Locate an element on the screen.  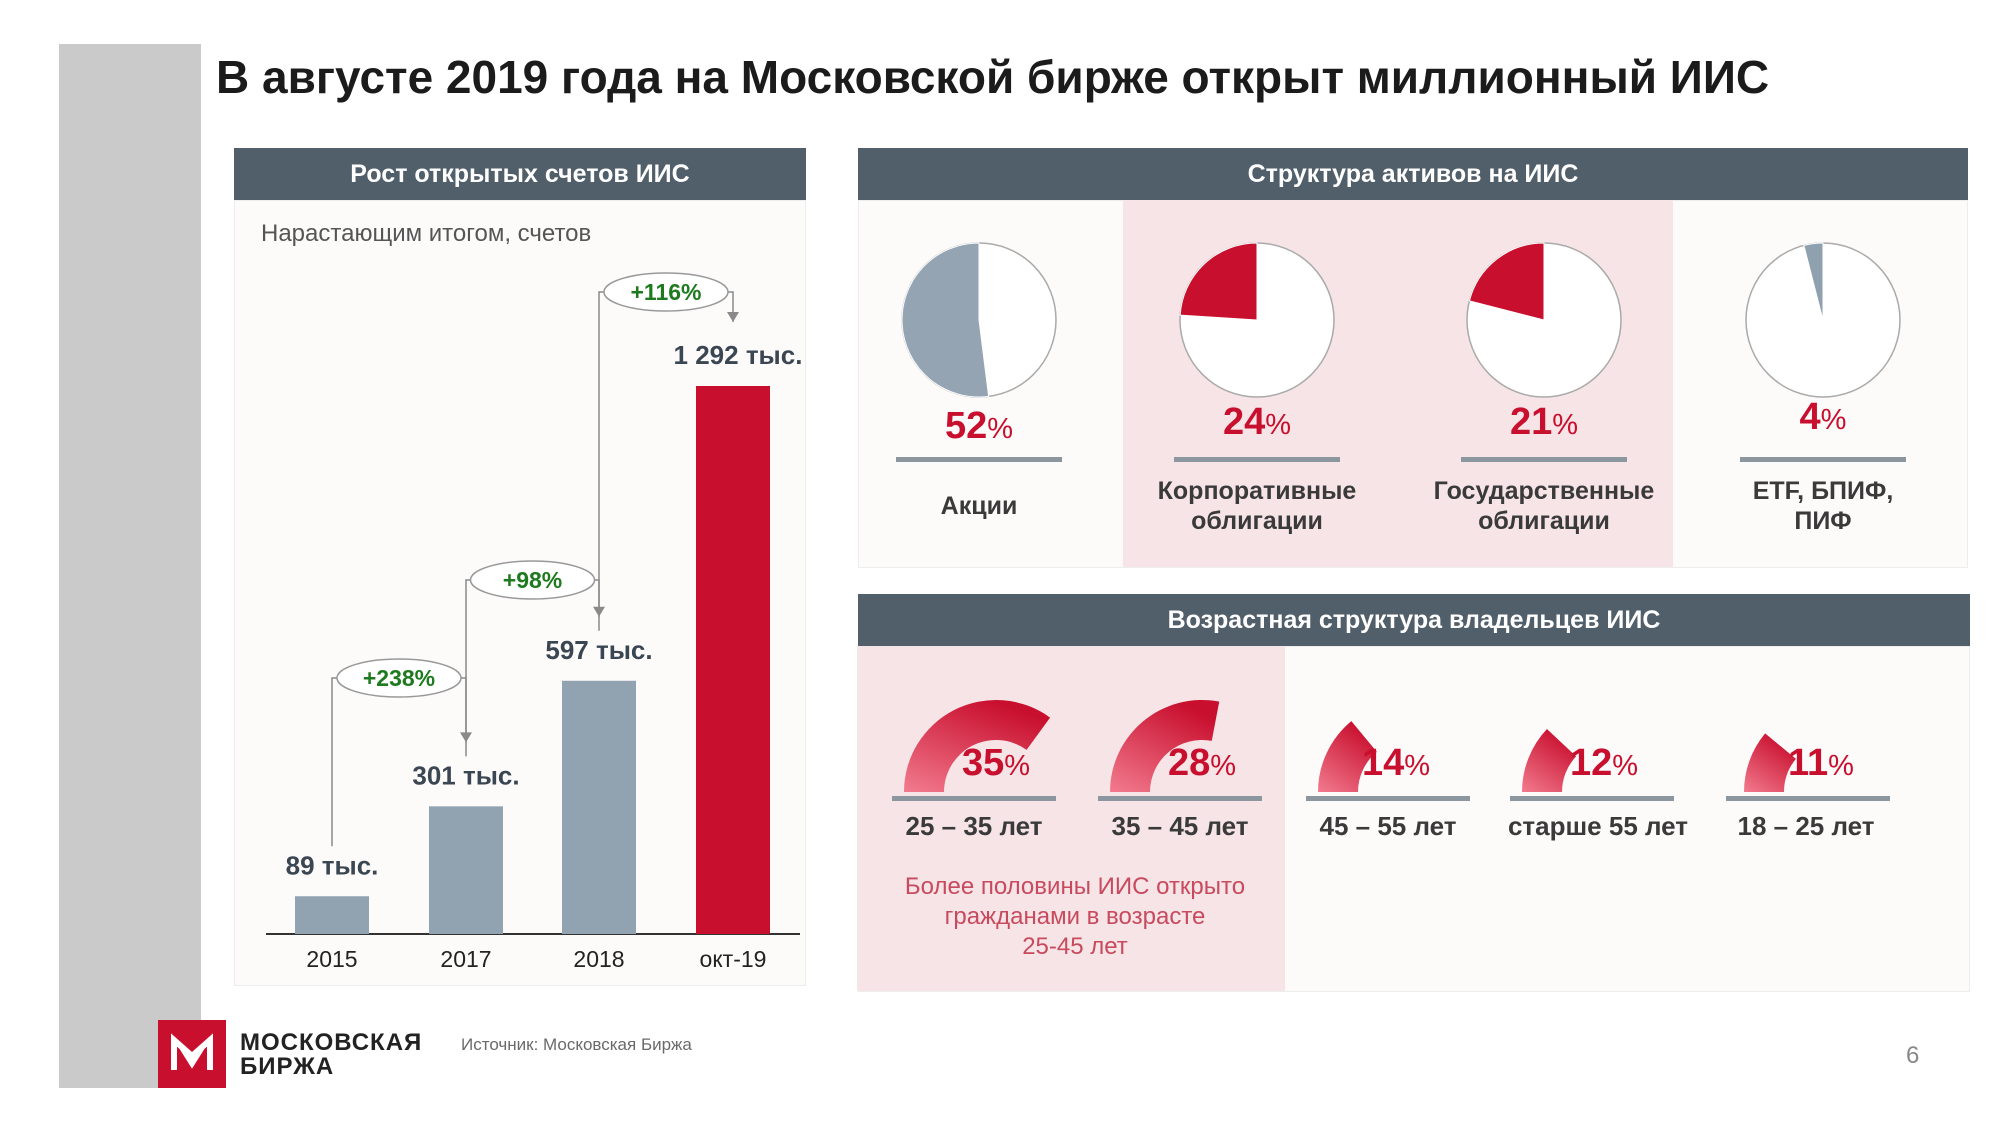
age-value-number: 12 is located at coordinates (1591, 763).